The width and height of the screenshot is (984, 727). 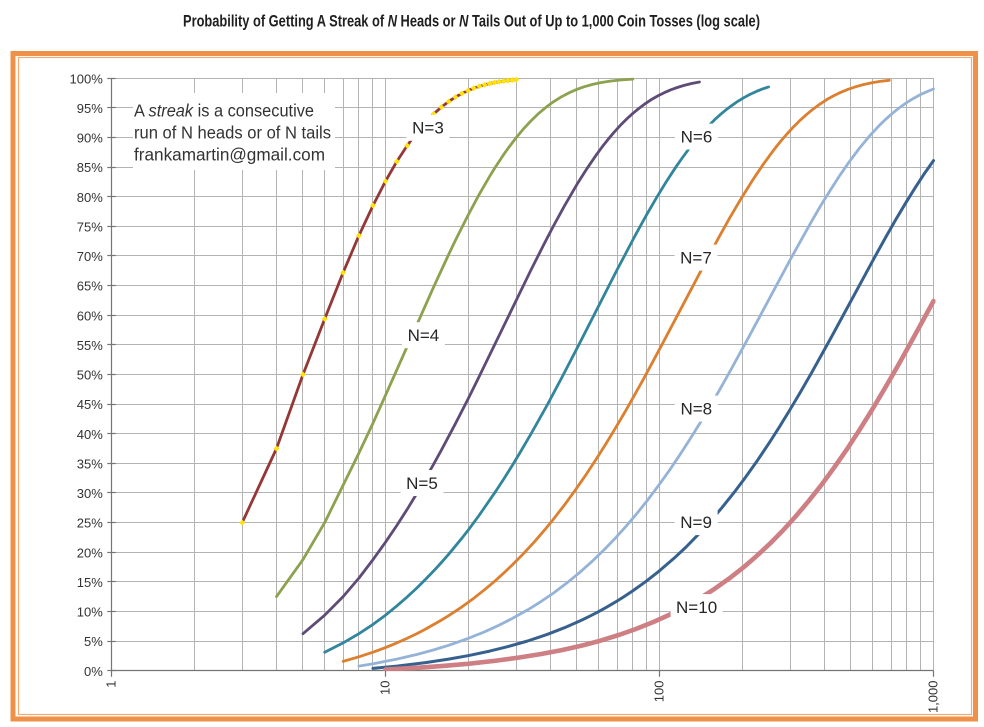 What do you see at coordinates (224, 111) in the screenshot?
I see `svg-text: A streak is a consecutive` at bounding box center [224, 111].